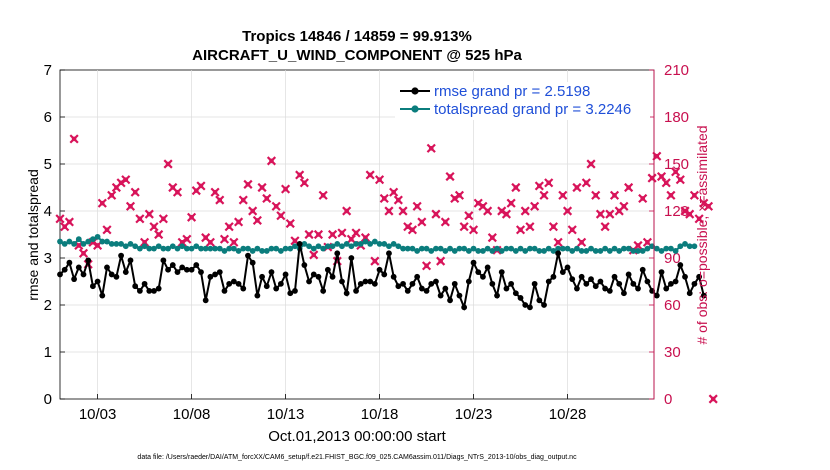 The width and height of the screenshot is (830, 470). I want to click on y-tick-label: 6, so click(48, 117).